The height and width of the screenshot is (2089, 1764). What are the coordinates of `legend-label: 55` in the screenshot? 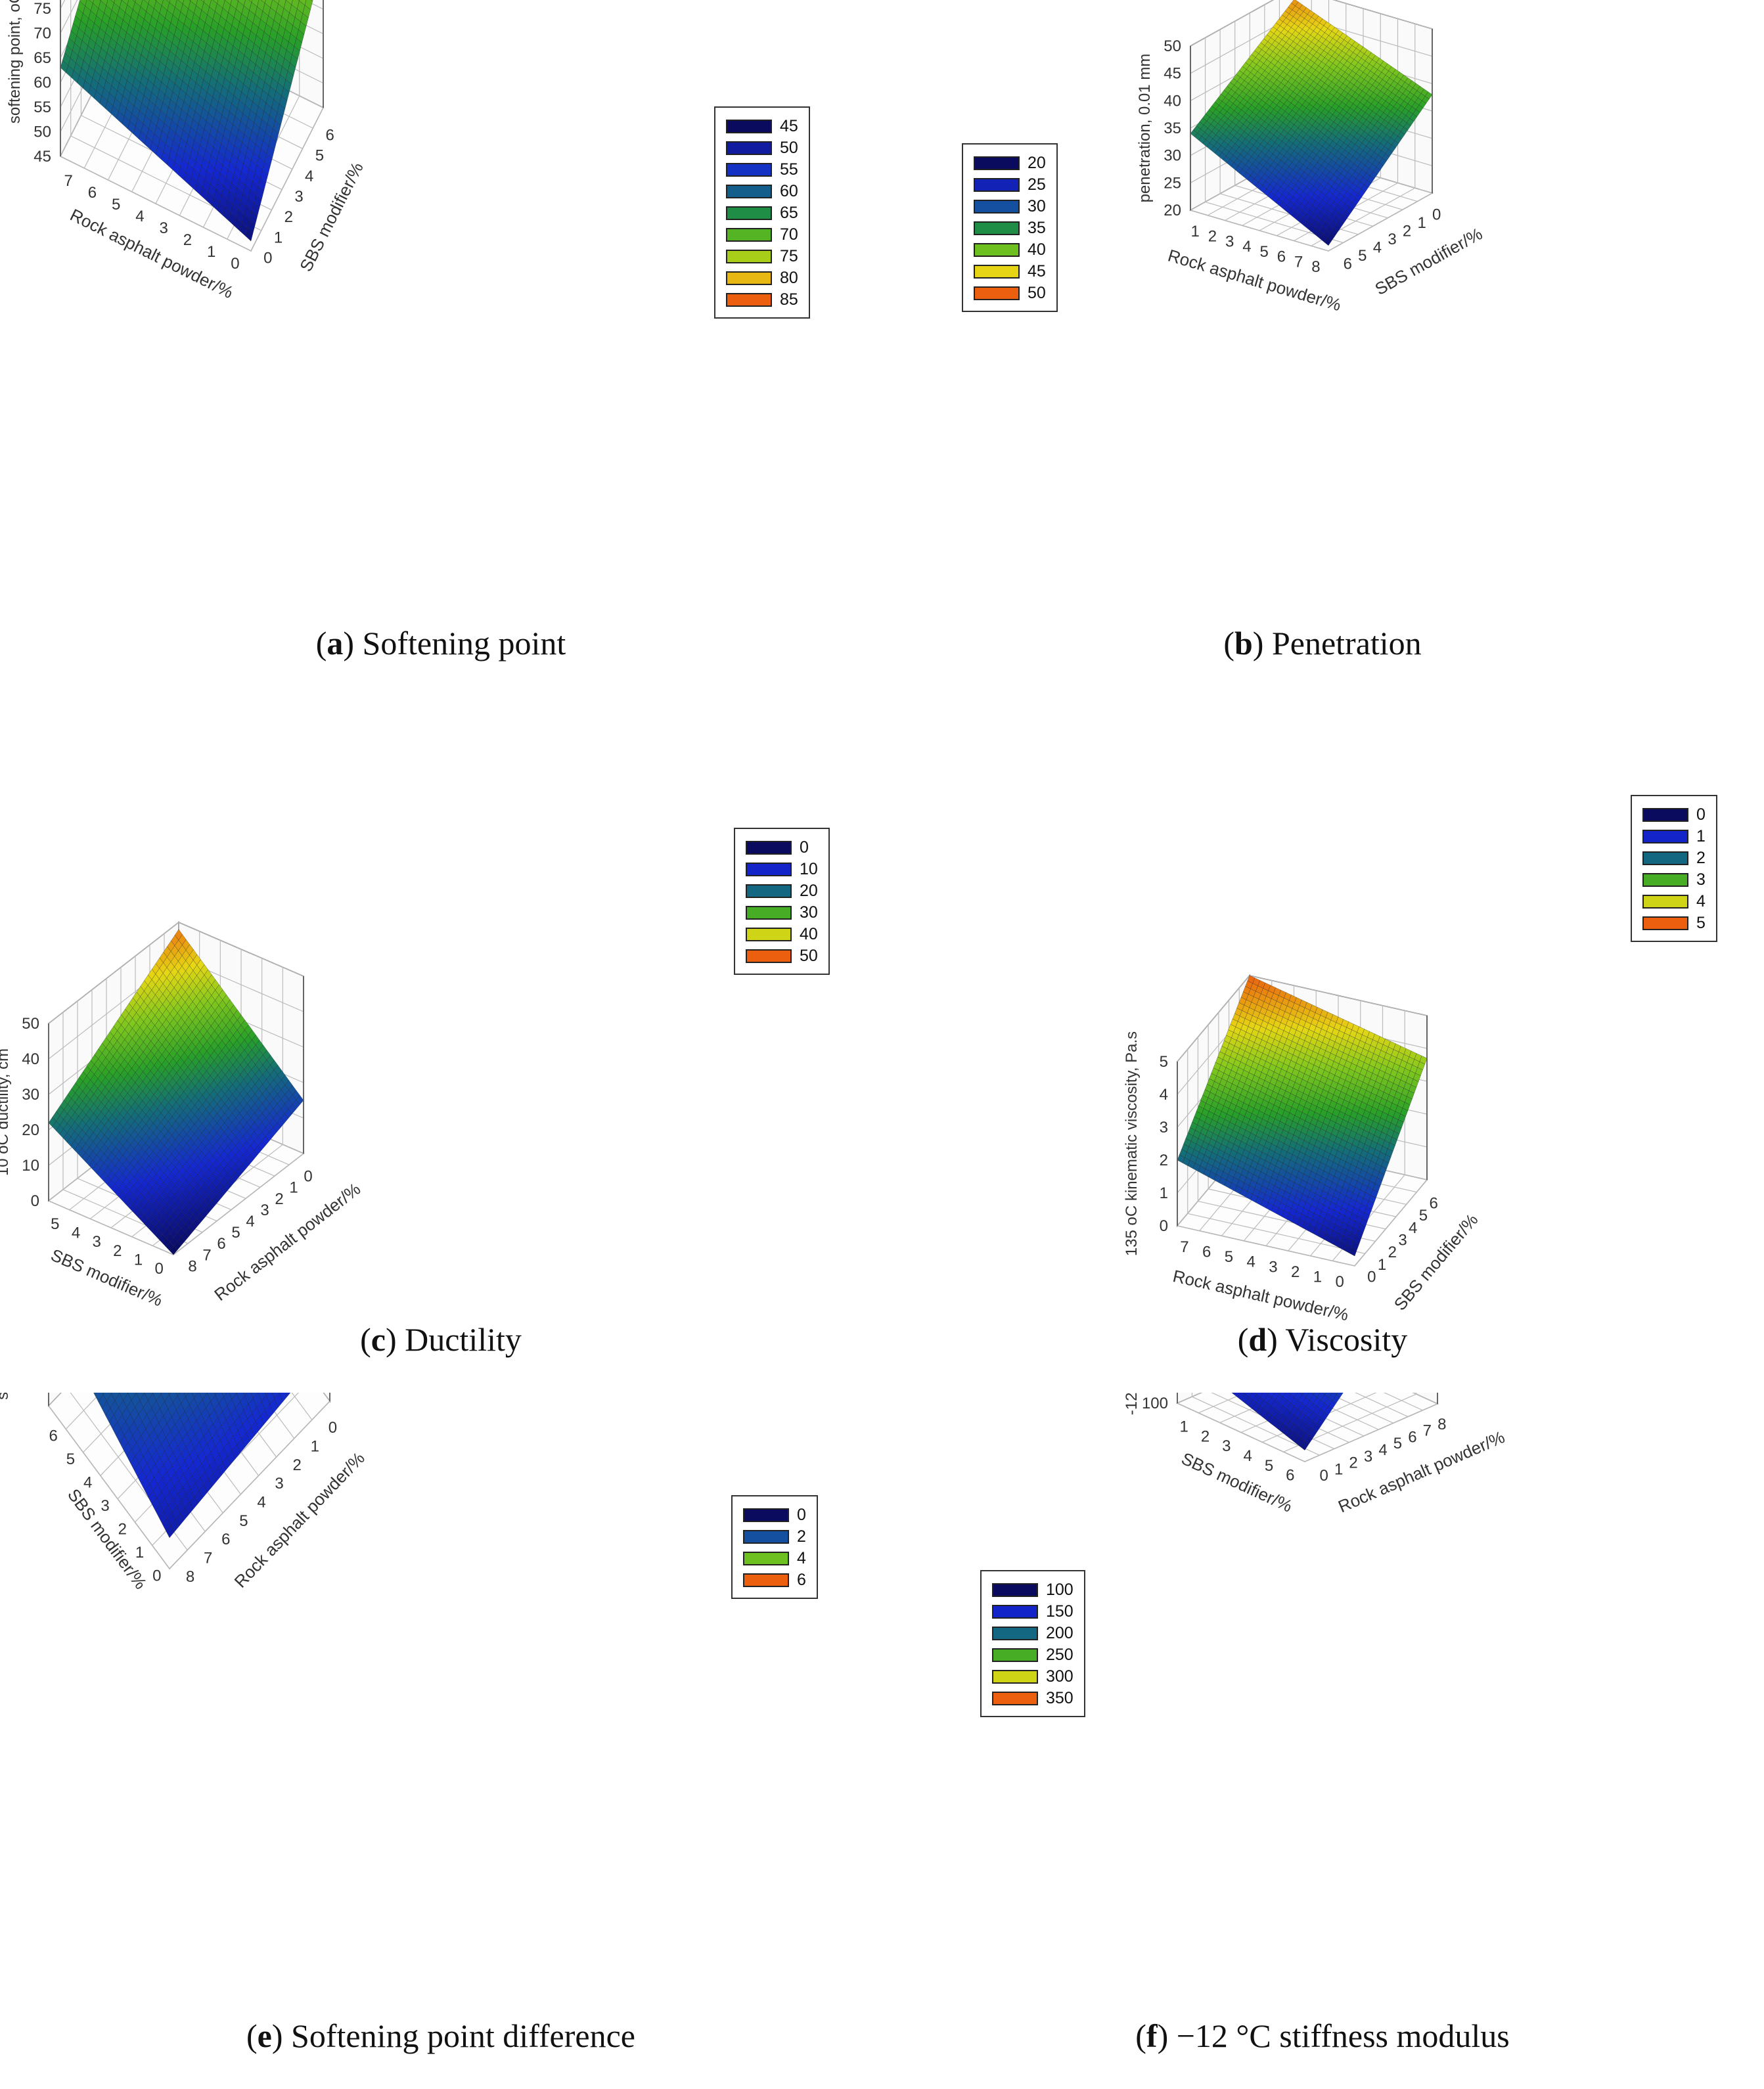 It's located at (789, 169).